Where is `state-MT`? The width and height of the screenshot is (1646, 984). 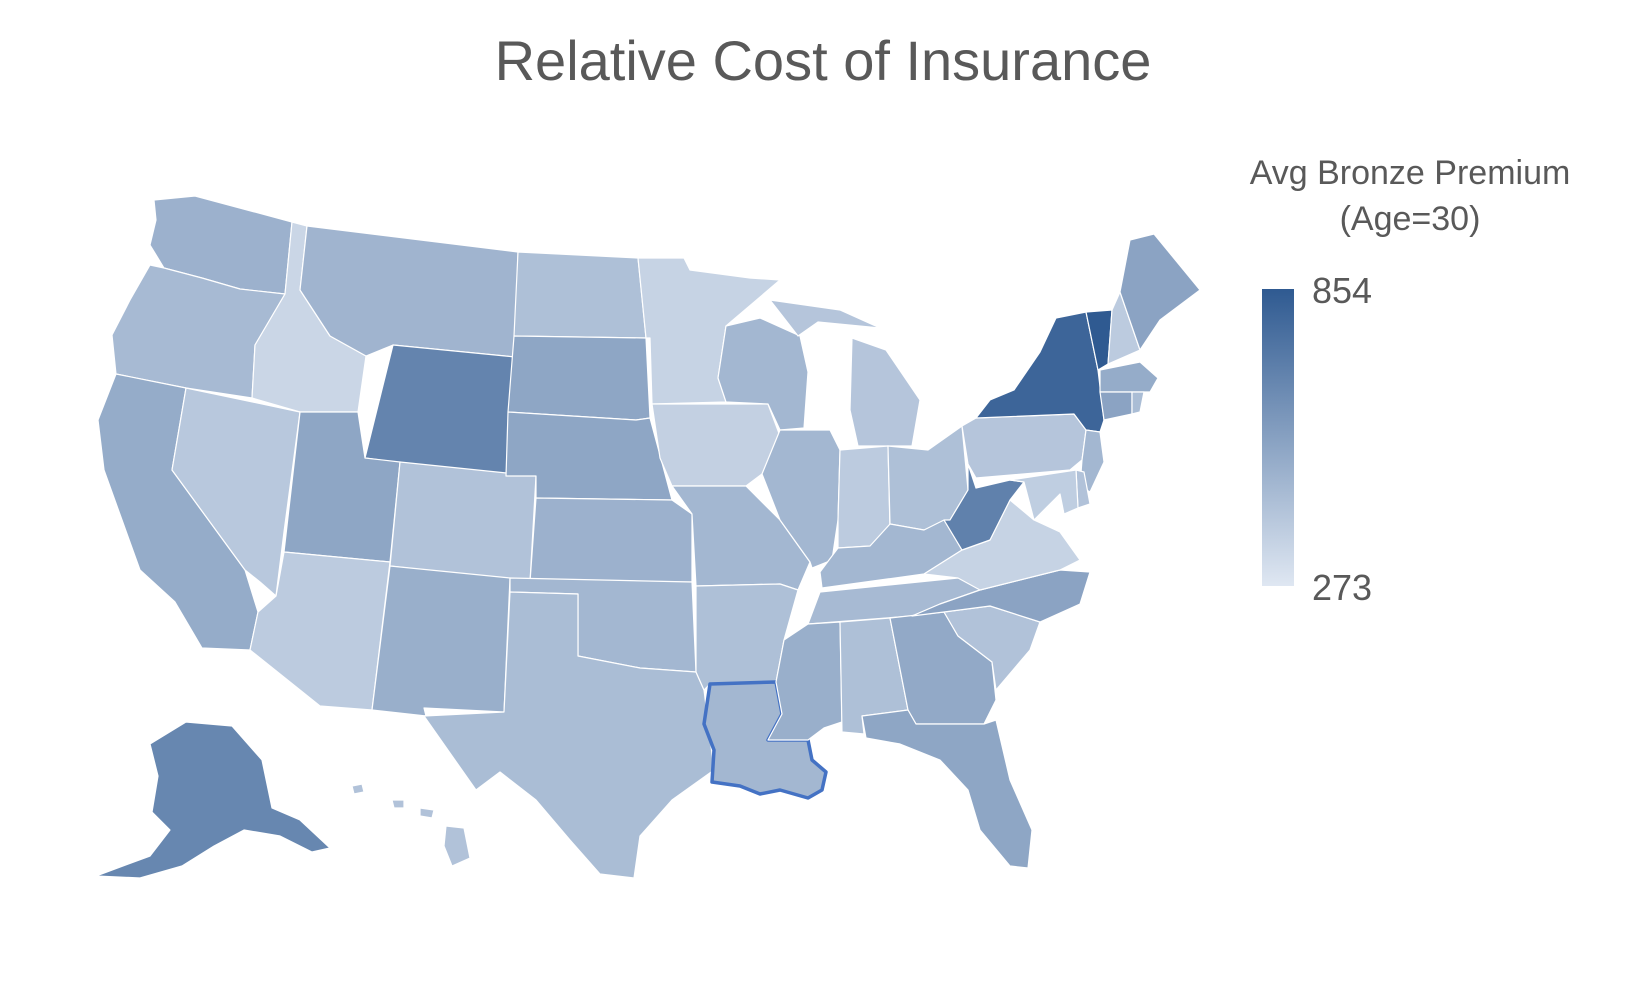 state-MT is located at coordinates (409, 291).